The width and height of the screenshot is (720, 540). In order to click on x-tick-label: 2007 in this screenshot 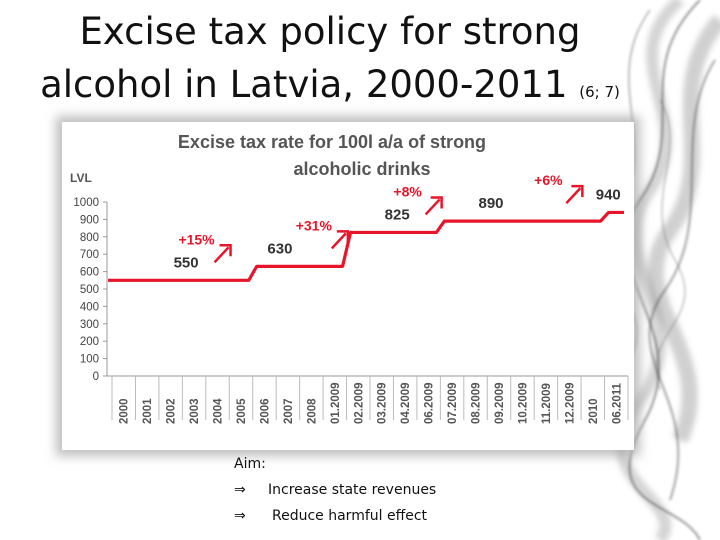, I will do `click(289, 411)`.